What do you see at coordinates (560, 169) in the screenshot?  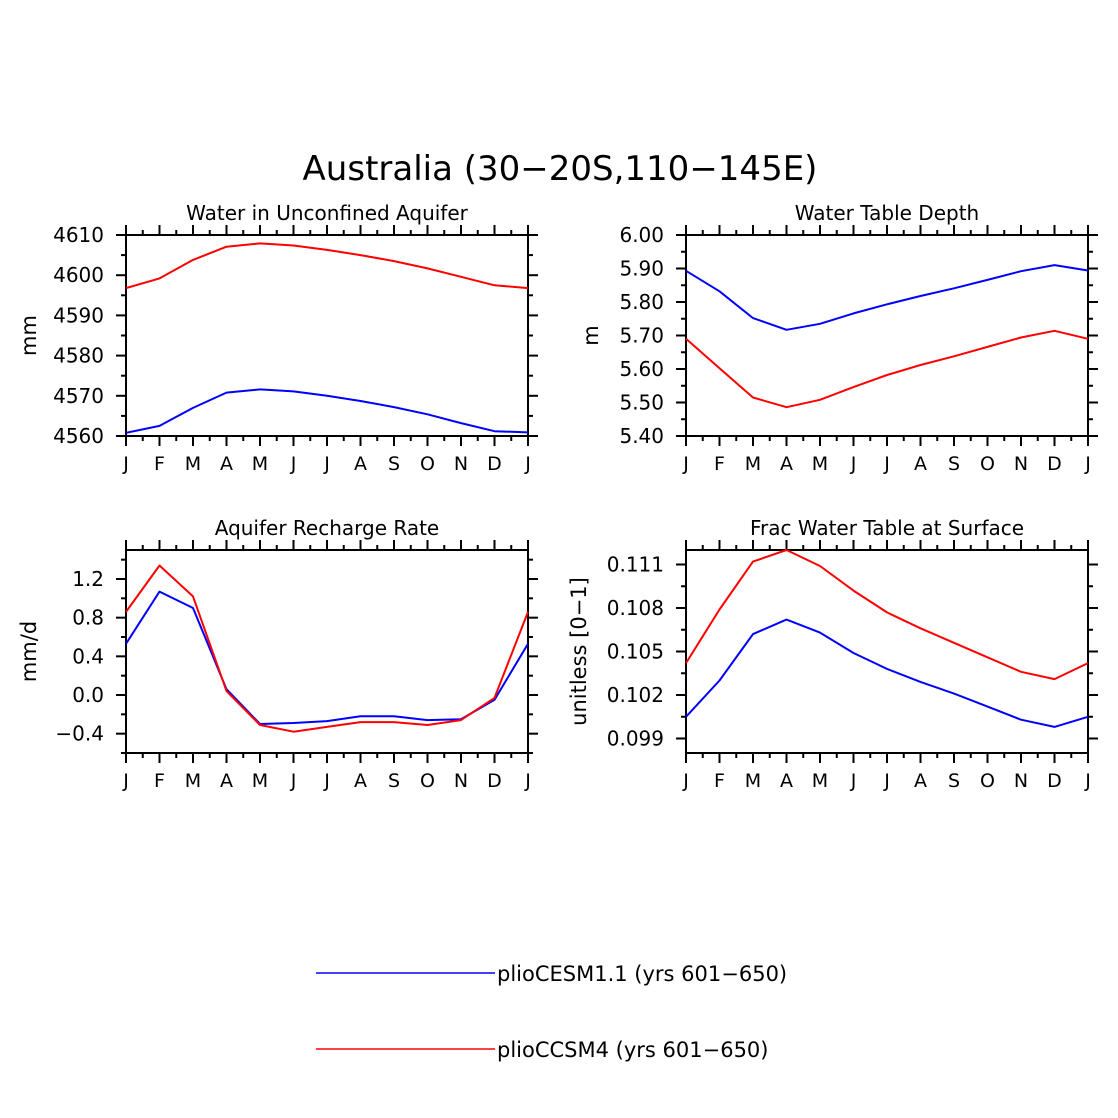 I see `figure-title: Australia (30−20S,110−145E)` at bounding box center [560, 169].